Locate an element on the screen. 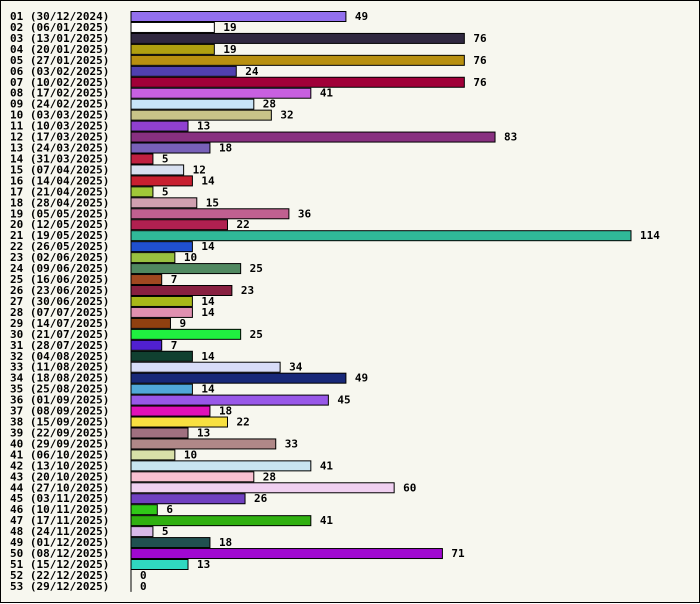 The width and height of the screenshot is (700, 604). category-label: 43 (20/10/2025) is located at coordinates (59, 476).